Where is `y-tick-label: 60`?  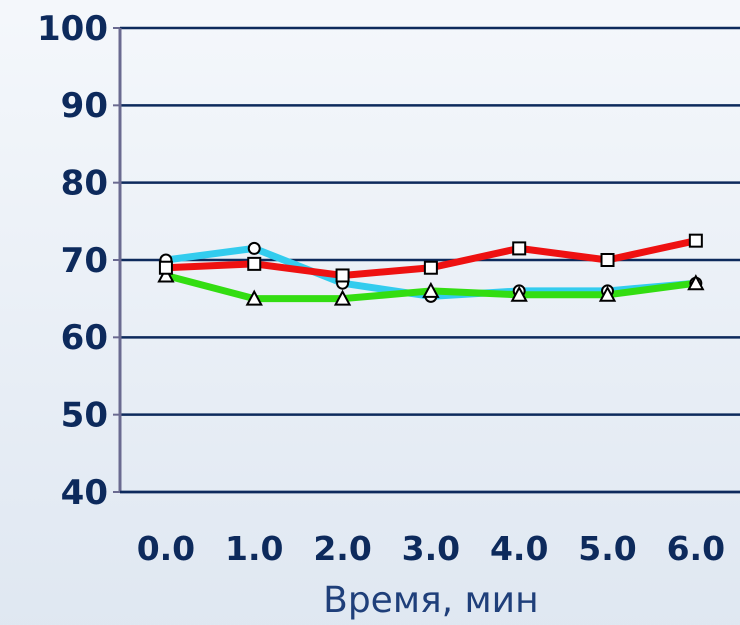 y-tick-label: 60 is located at coordinates (84, 338).